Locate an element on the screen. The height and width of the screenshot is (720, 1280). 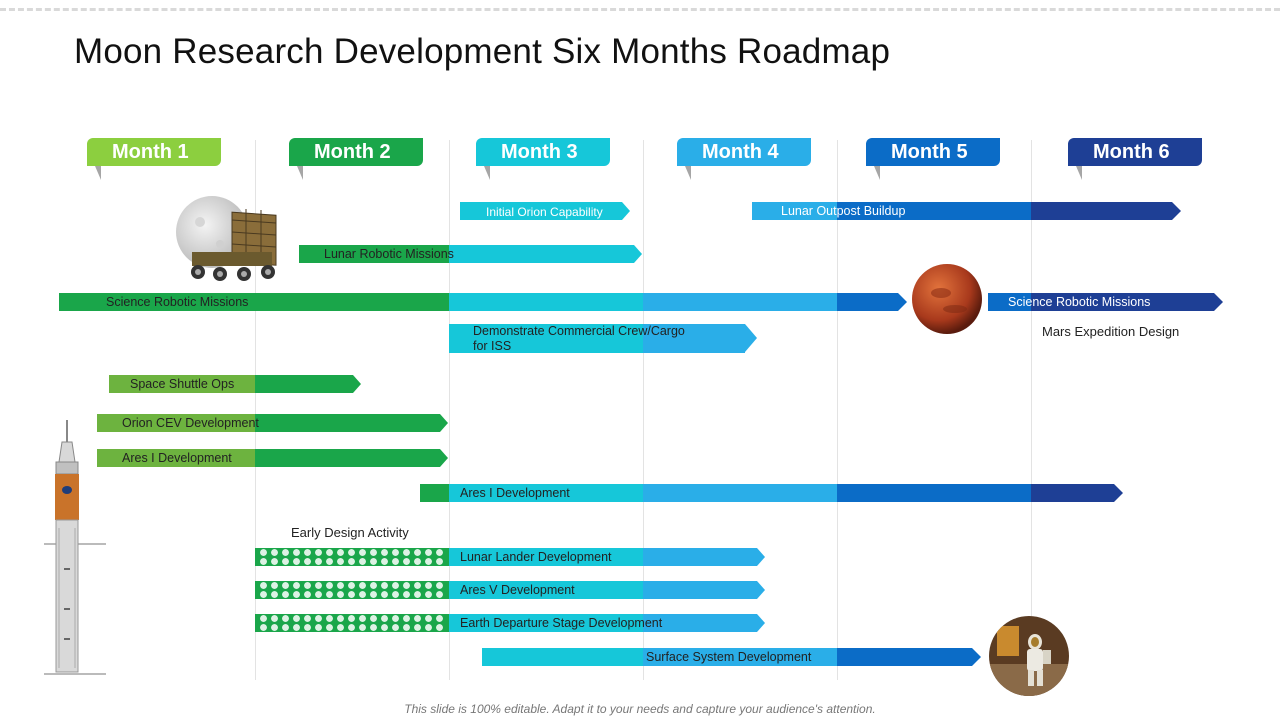
early-design-text: Early Design Activity is located at coordinates (350, 532).